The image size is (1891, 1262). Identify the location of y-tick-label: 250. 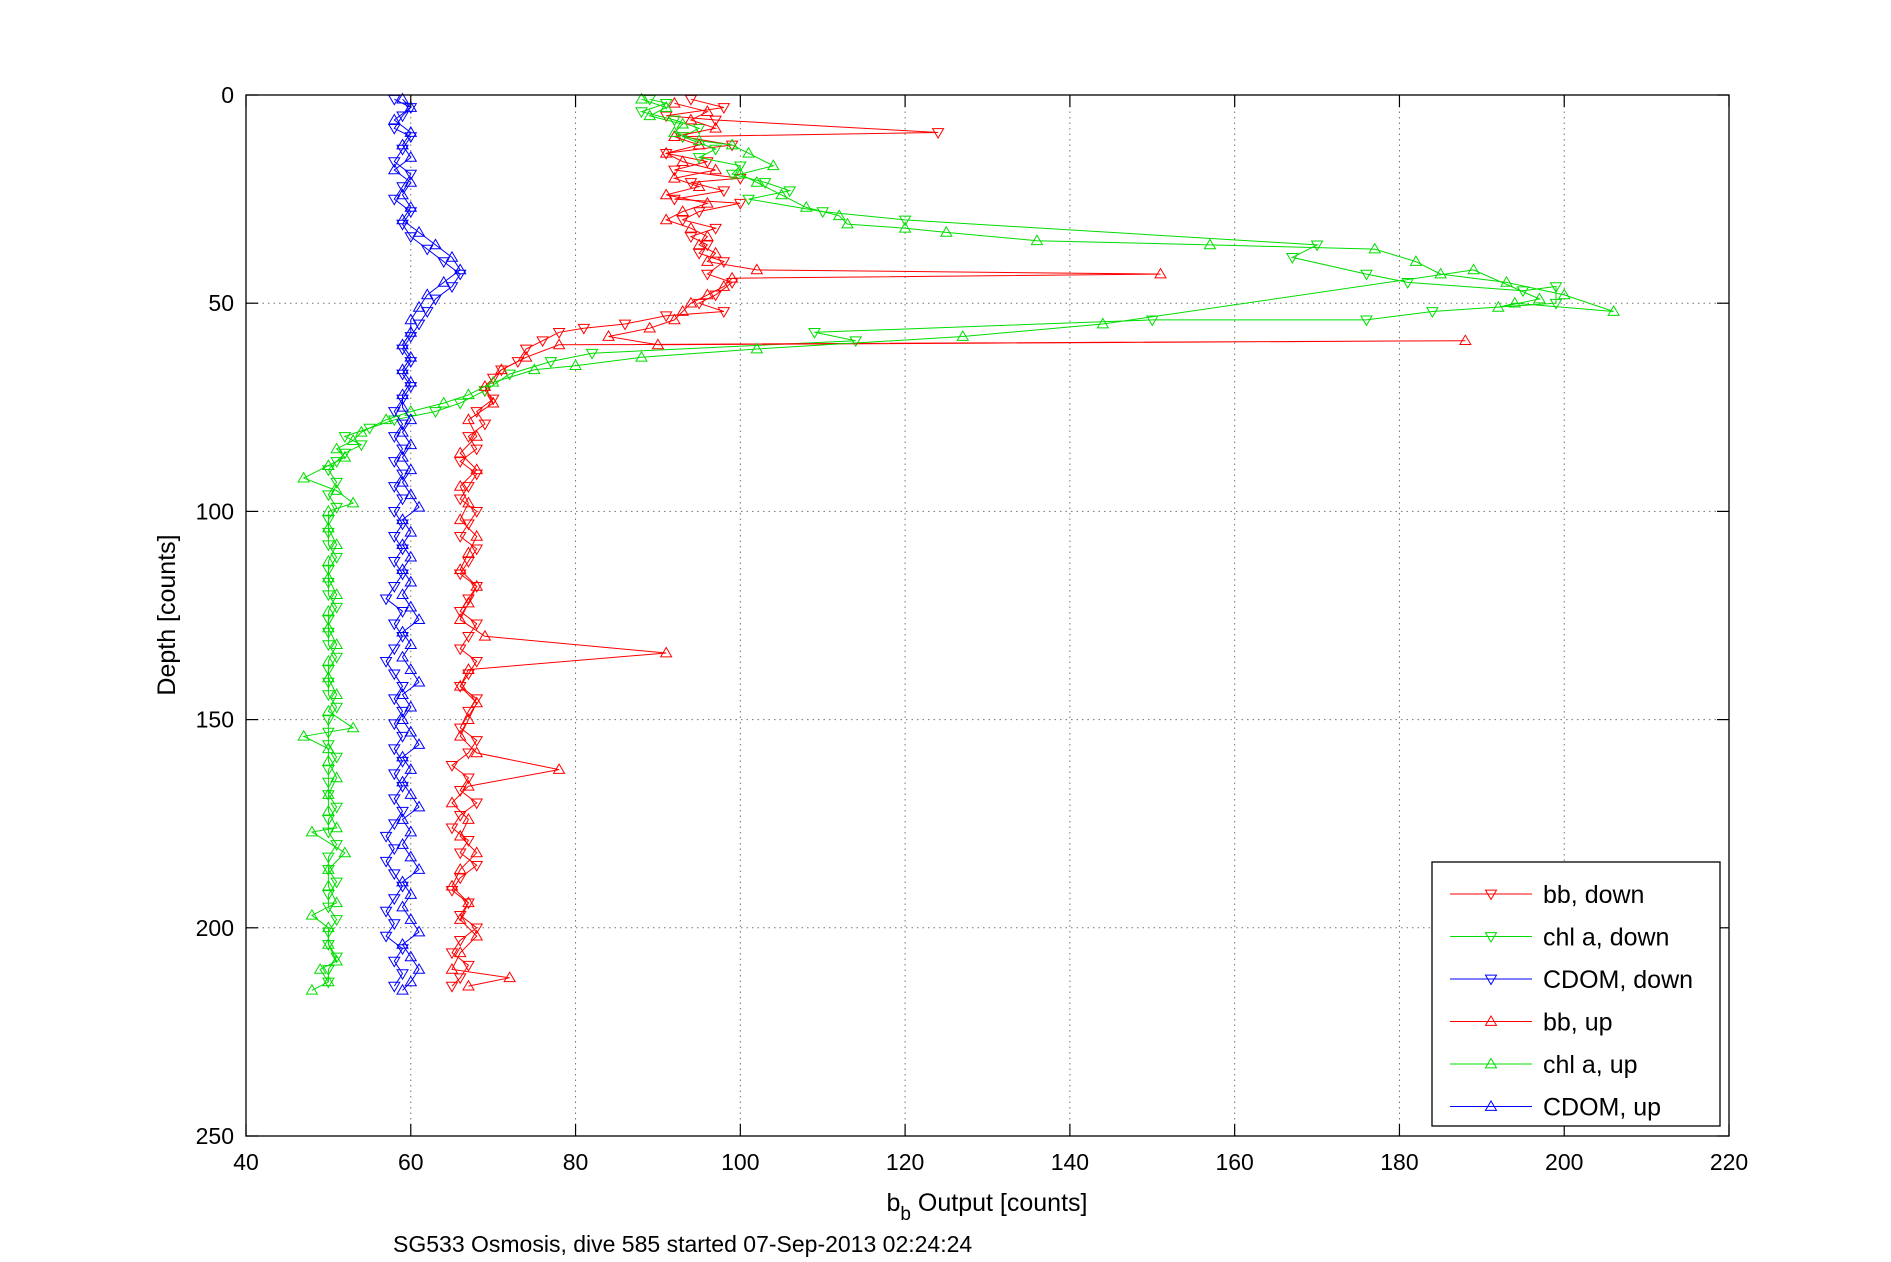
(215, 1136).